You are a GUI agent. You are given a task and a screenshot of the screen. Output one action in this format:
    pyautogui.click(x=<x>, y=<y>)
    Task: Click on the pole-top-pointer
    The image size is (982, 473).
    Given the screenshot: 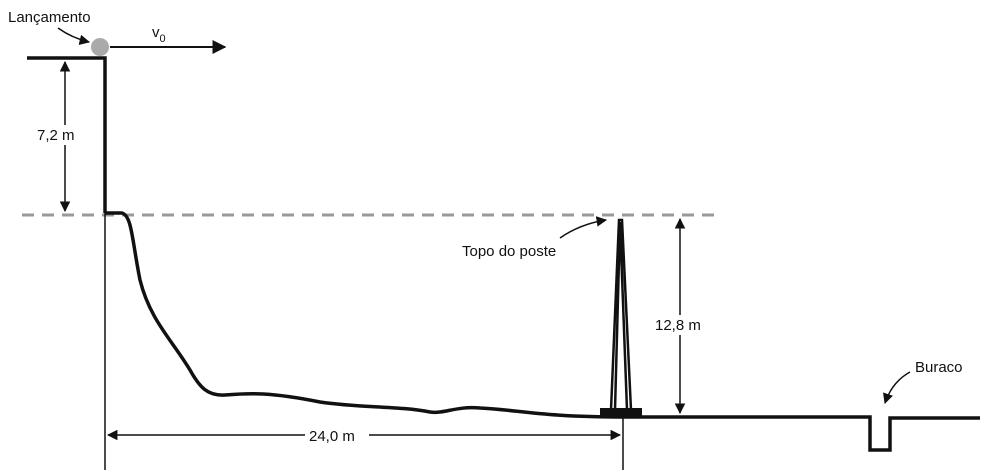 What is the action you would take?
    pyautogui.click(x=583, y=227)
    